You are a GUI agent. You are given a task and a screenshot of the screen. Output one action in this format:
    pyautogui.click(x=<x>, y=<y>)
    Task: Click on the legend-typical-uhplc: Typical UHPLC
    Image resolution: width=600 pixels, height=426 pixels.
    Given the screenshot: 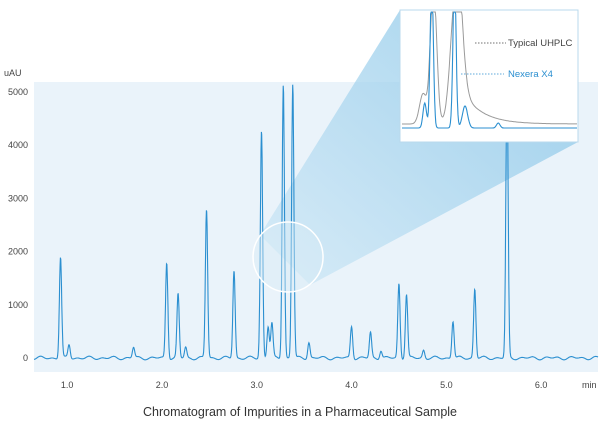 What is the action you would take?
    pyautogui.click(x=540, y=43)
    